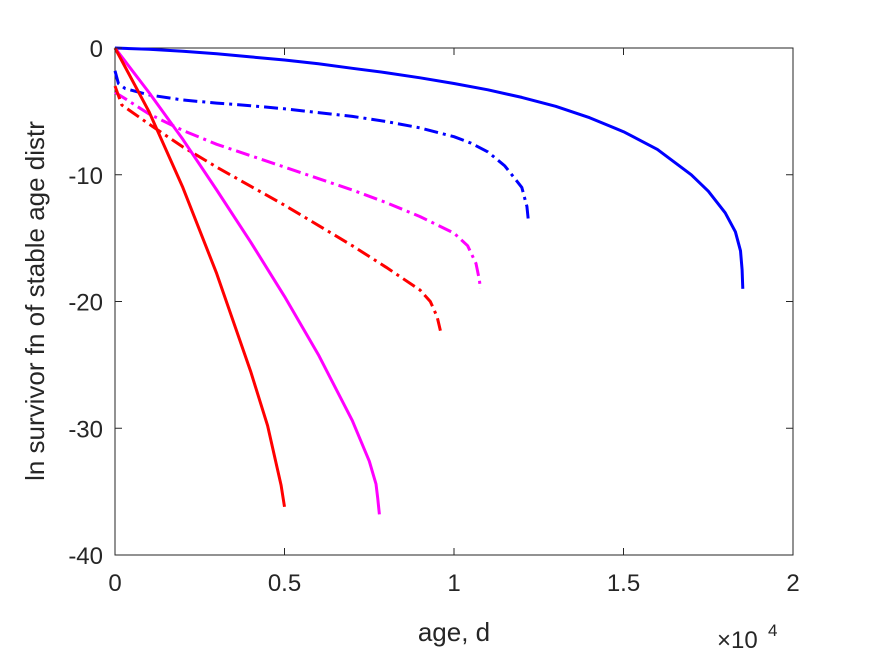 The height and width of the screenshot is (656, 875). What do you see at coordinates (284, 583) in the screenshot?
I see `x-tick-label: 0.5` at bounding box center [284, 583].